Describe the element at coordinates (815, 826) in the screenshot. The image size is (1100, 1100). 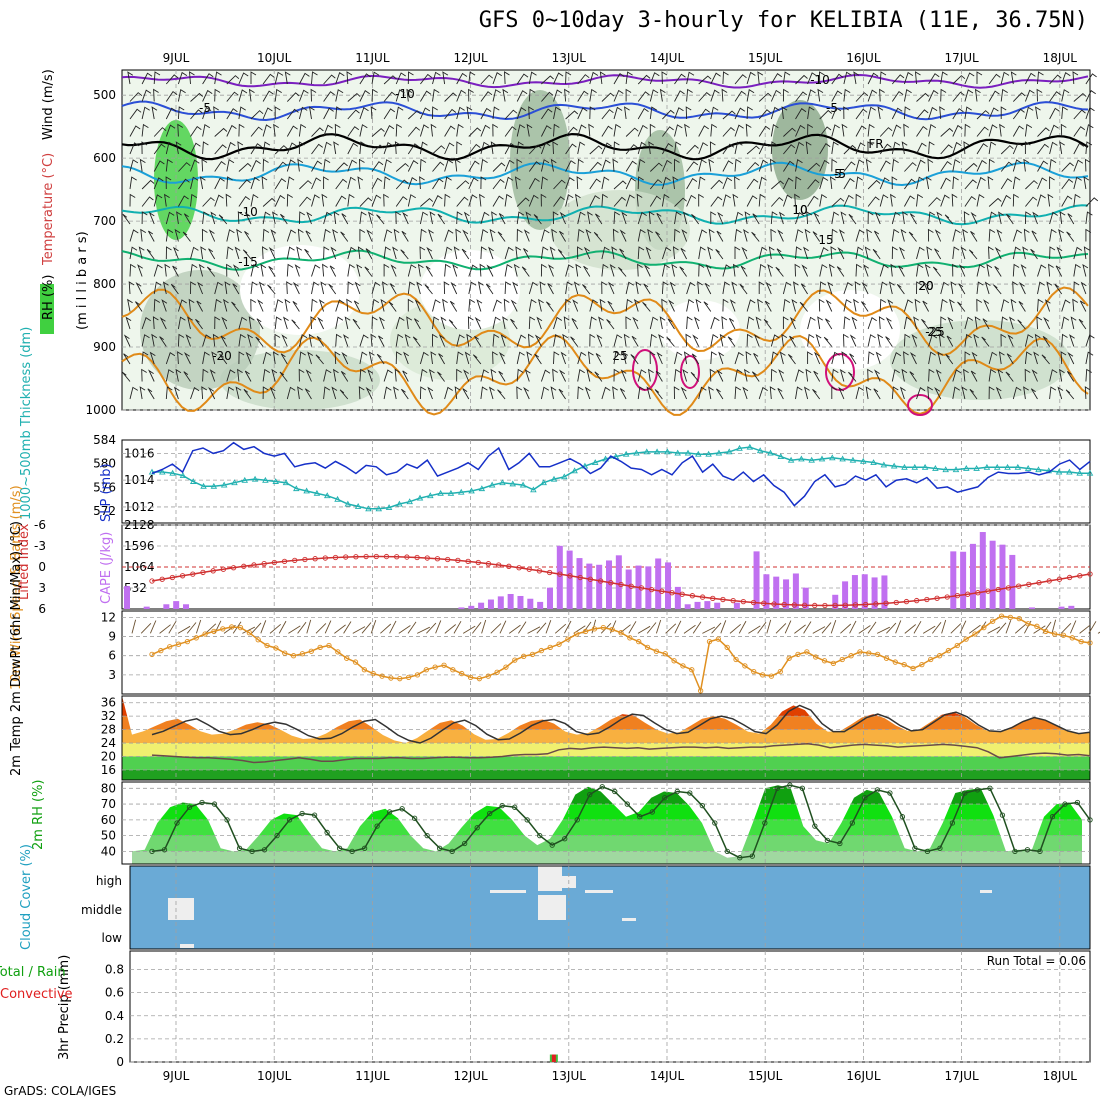
I see `rh2m-point` at that location.